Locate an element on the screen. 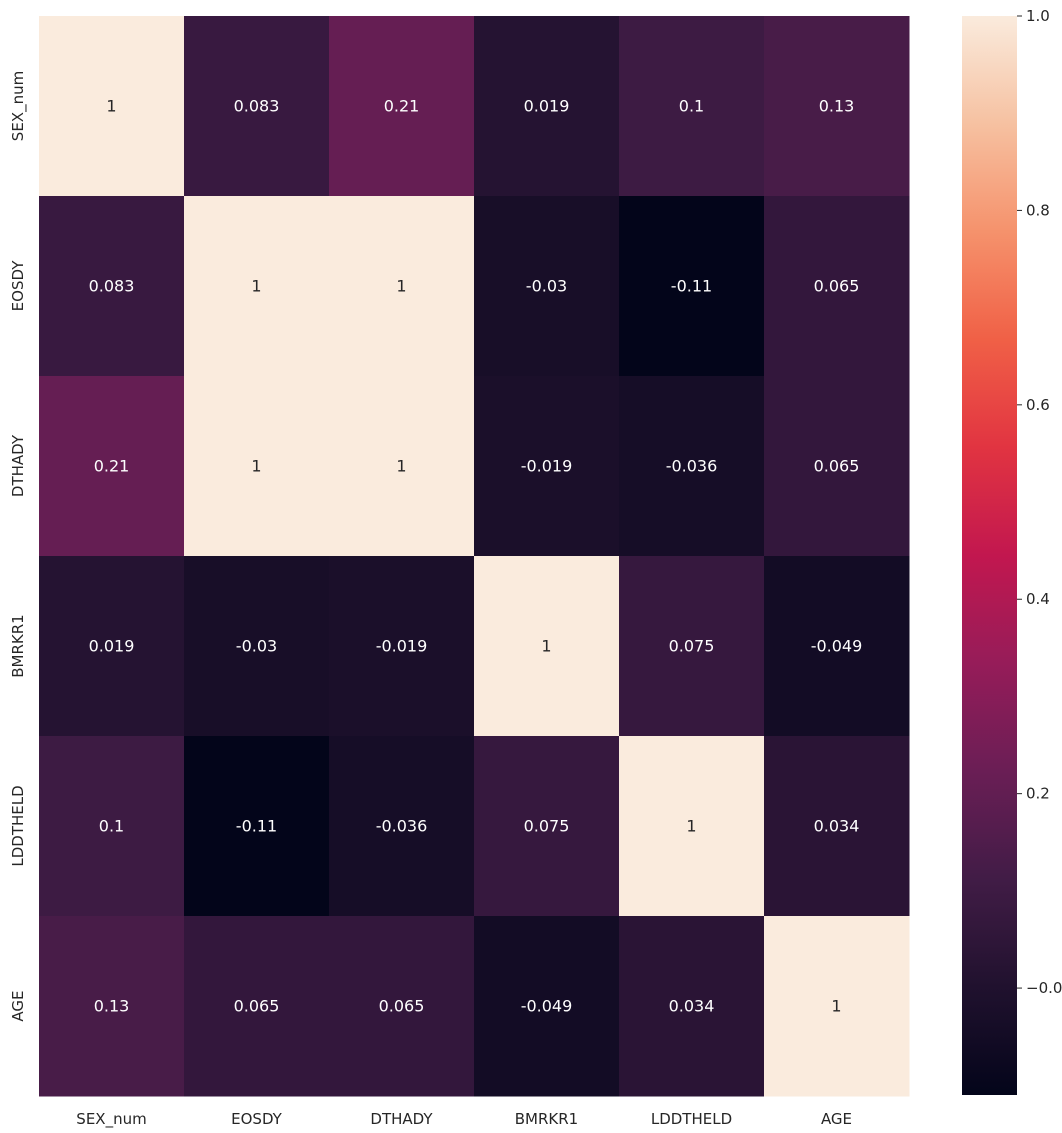 The width and height of the screenshot is (1062, 1133). colorbar-gradient is located at coordinates (989, 555).